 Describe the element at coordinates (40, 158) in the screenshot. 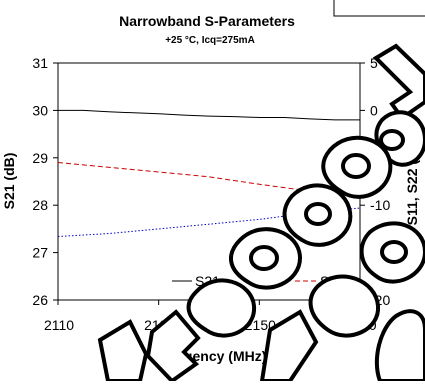

I see `y-left-tick-label: 29` at that location.